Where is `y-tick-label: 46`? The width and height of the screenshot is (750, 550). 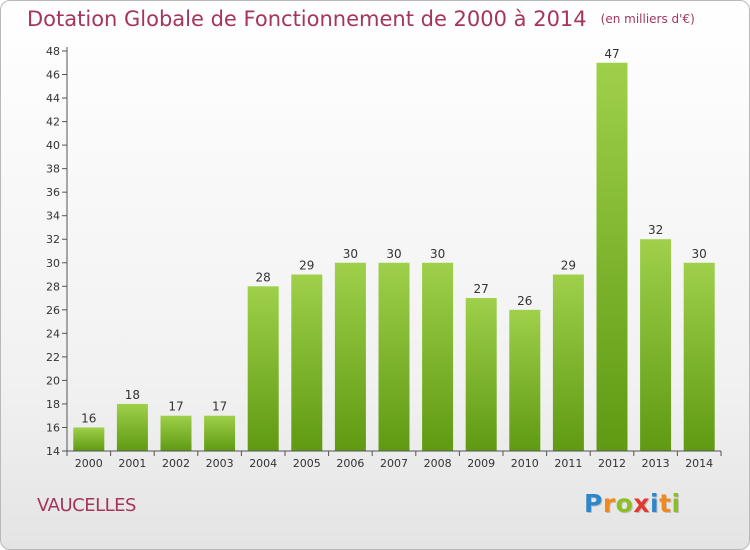
y-tick-label: 46 is located at coordinates (53, 75).